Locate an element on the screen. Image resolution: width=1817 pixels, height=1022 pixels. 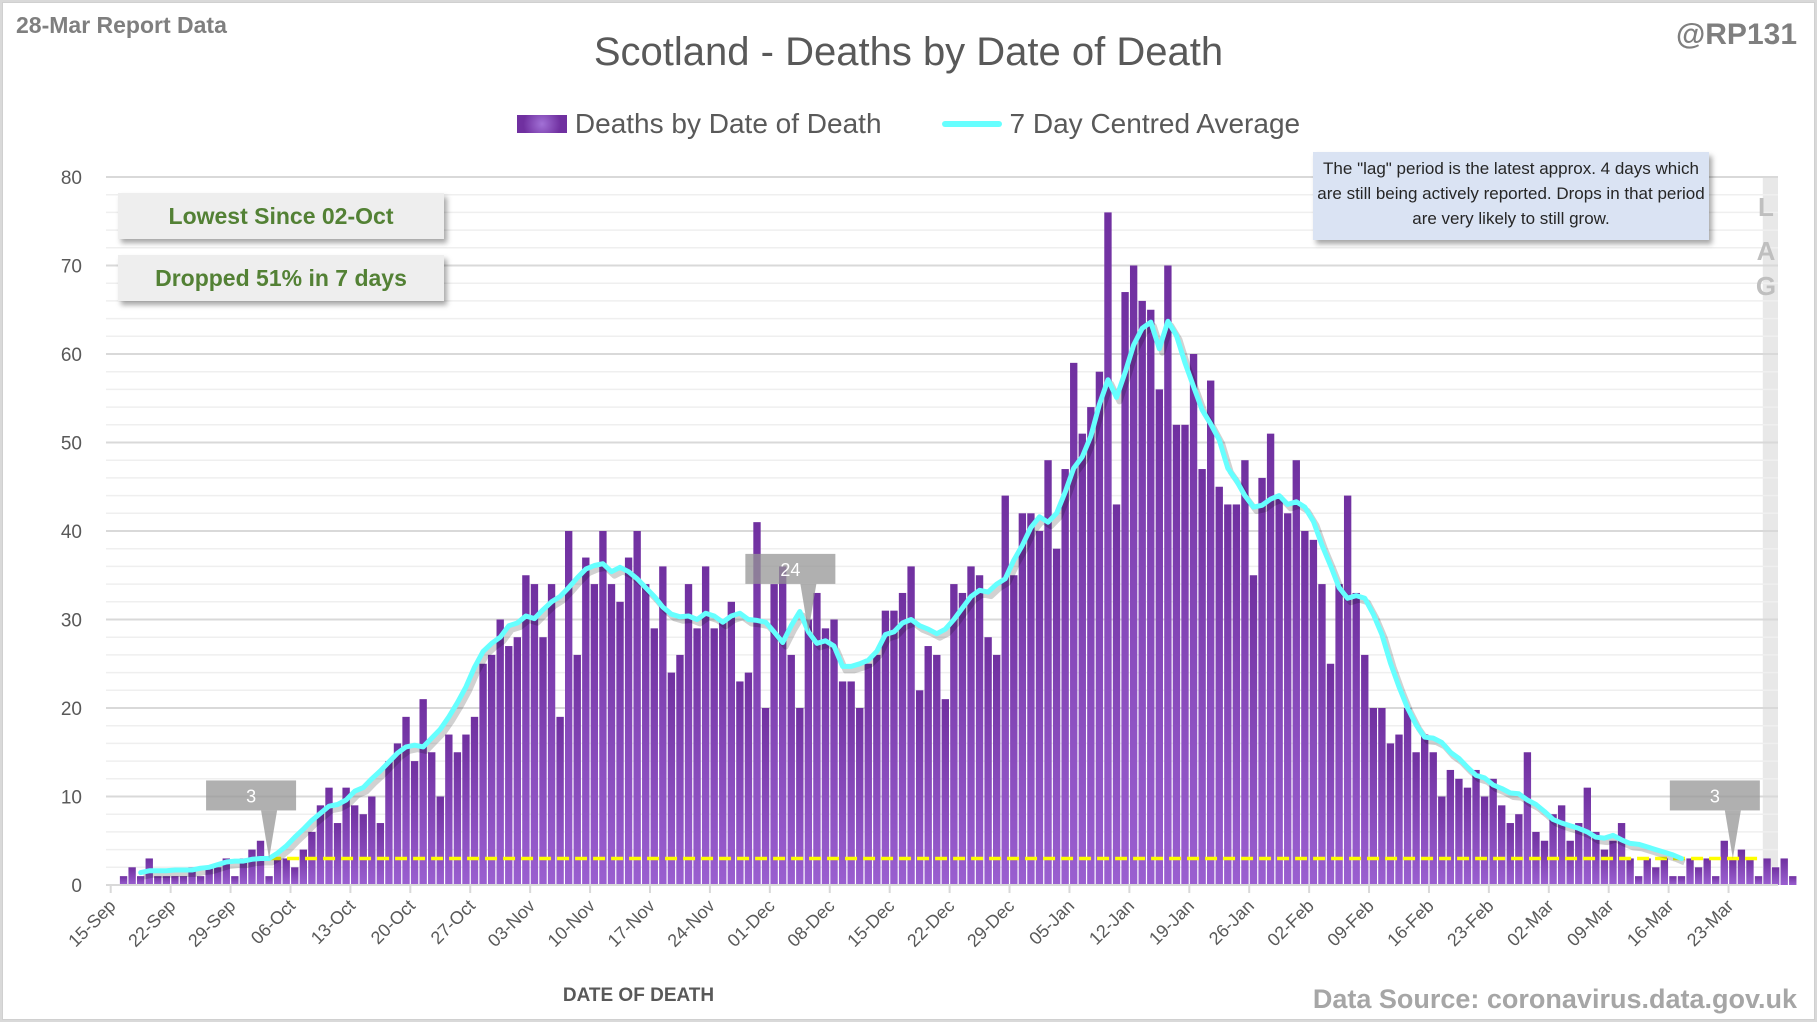
x-tick-label: 27-Oct is located at coordinates (453, 922).